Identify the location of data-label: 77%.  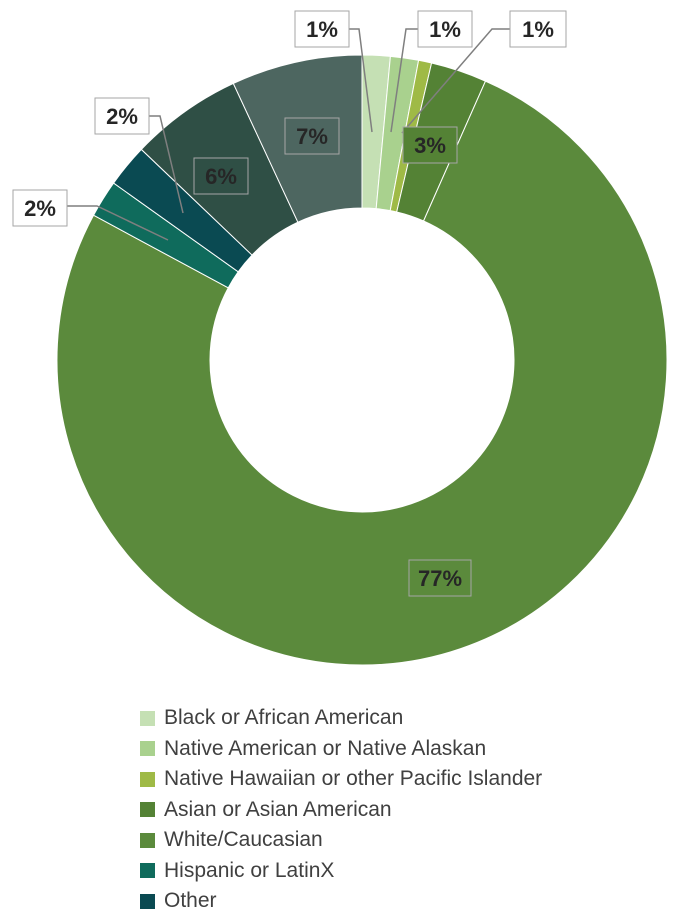
(440, 578).